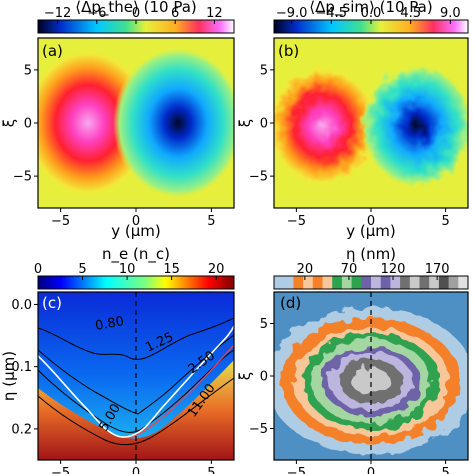 The width and height of the screenshot is (474, 474). Describe the element at coordinates (371, 381) in the screenshot. I see `panel-d-level-ring` at that location.